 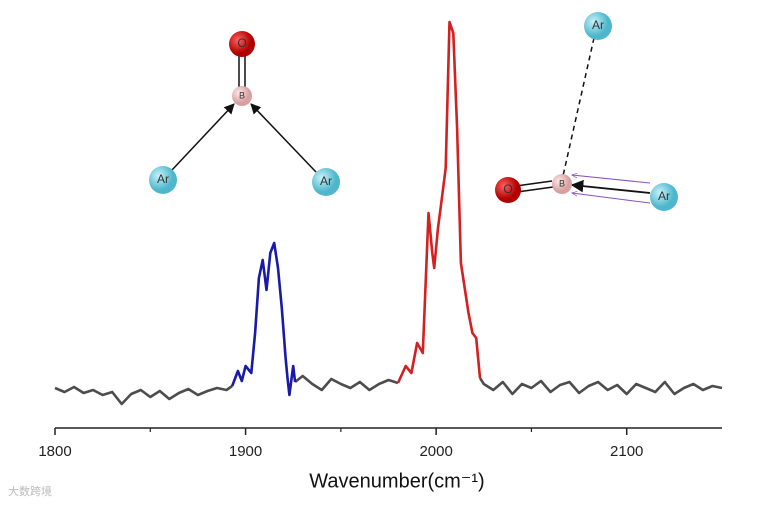 I want to click on x-axis-label: Wavenumber(cm⁻¹), so click(x=396, y=481).